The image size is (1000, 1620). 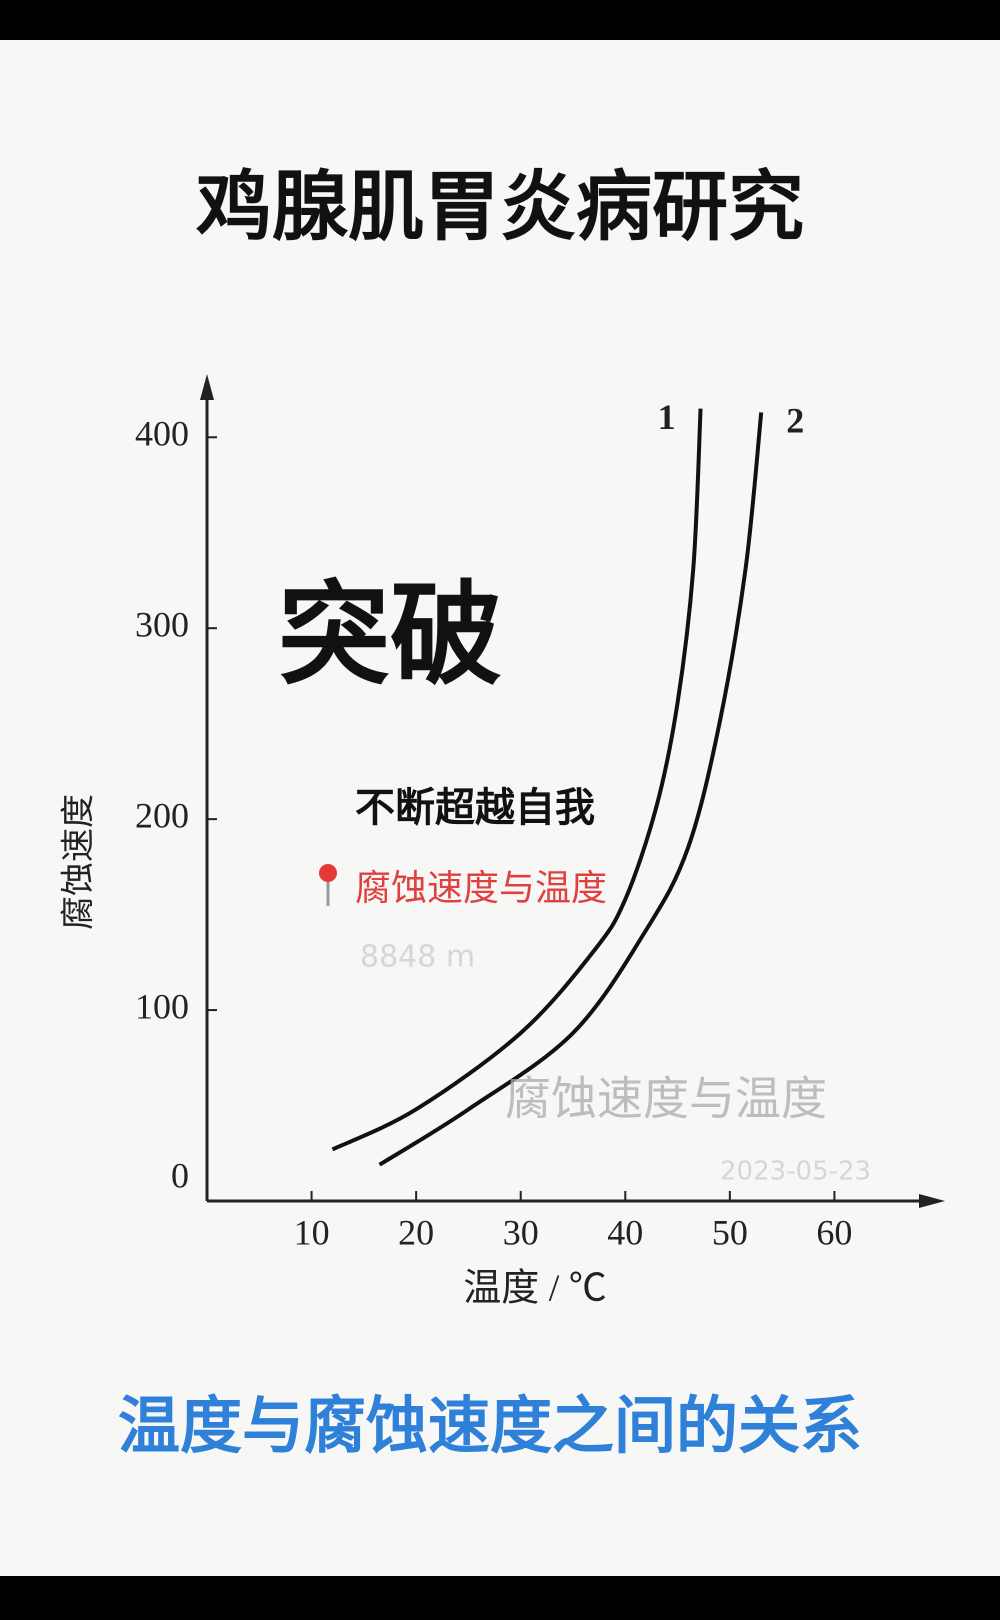 What do you see at coordinates (667, 417) in the screenshot?
I see `series-label: 1` at bounding box center [667, 417].